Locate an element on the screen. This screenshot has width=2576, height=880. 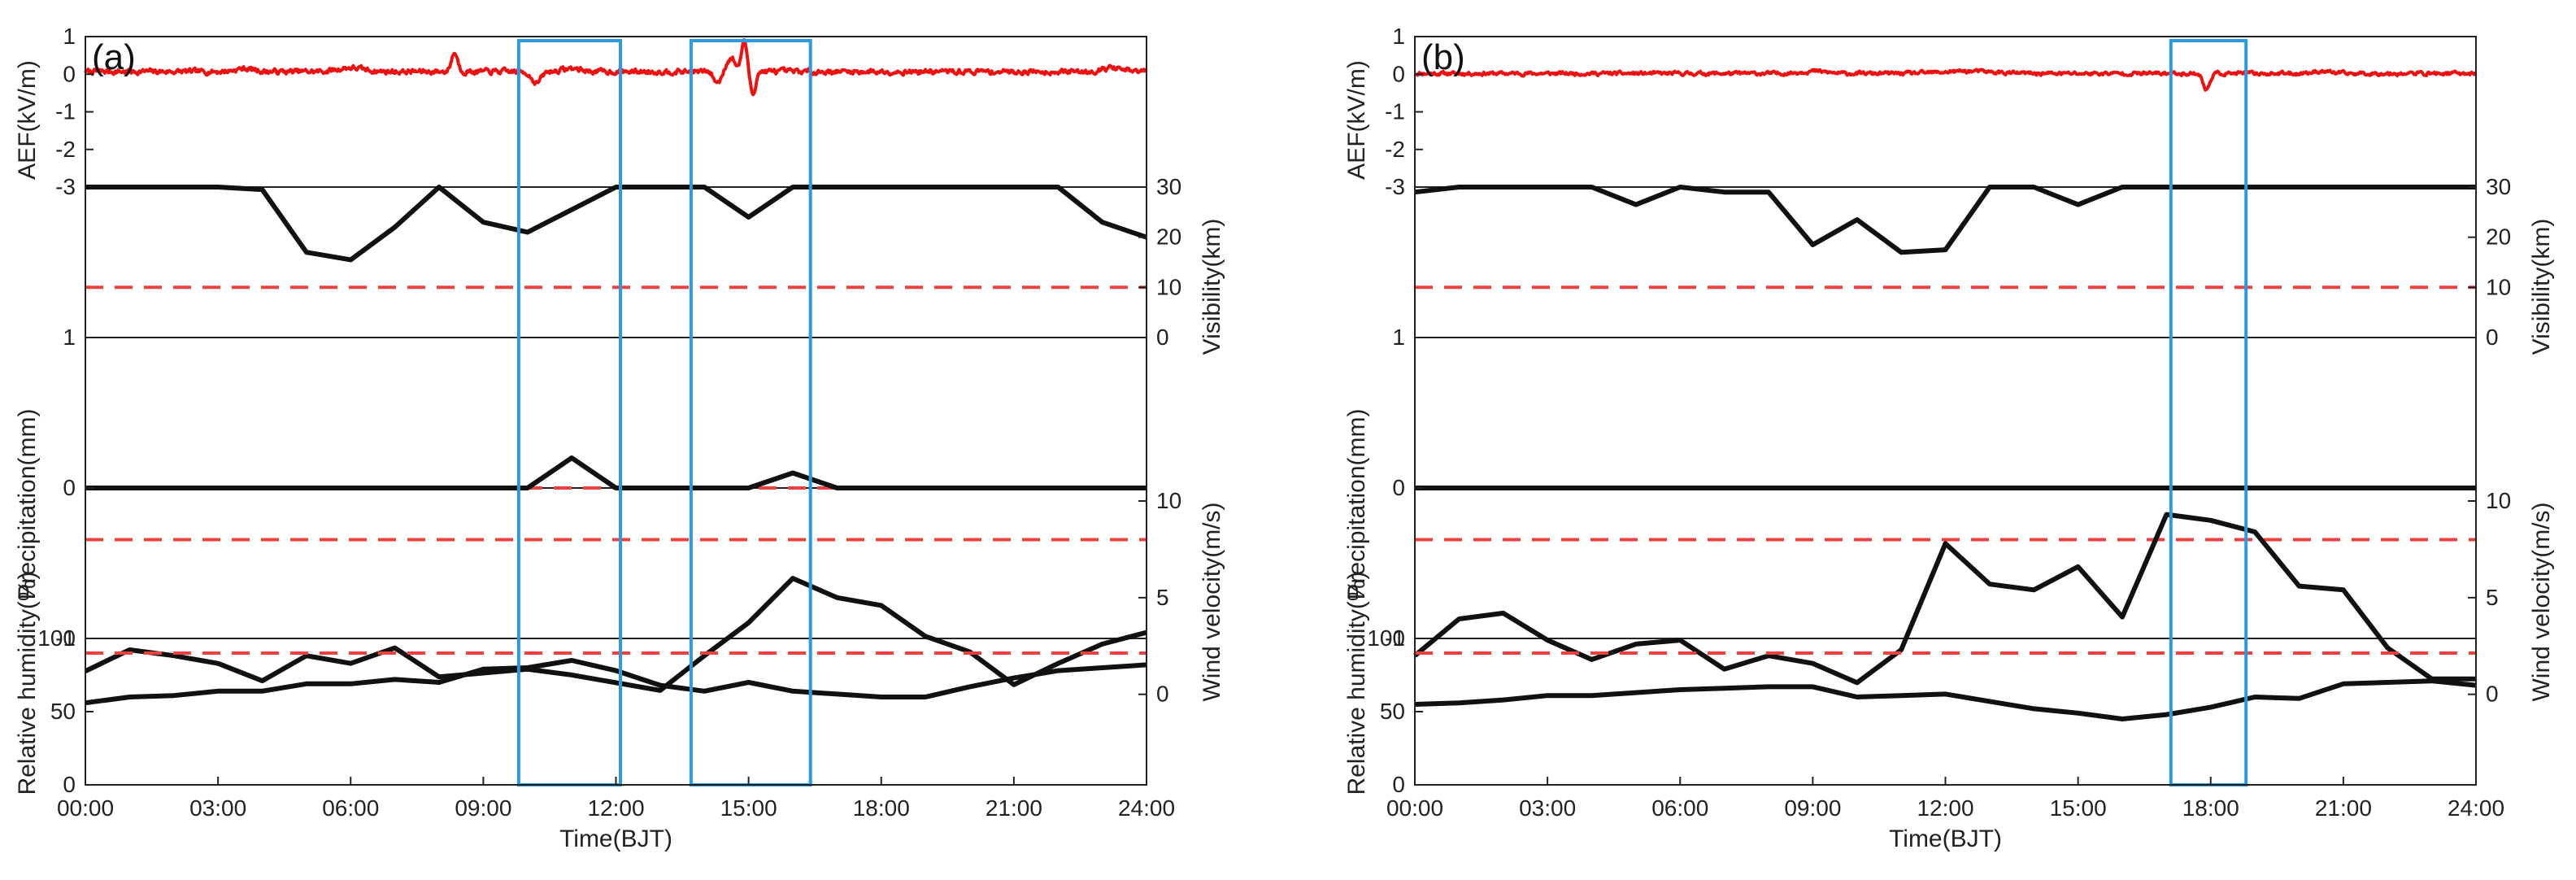
humidity-line is located at coordinates (1946, 699).